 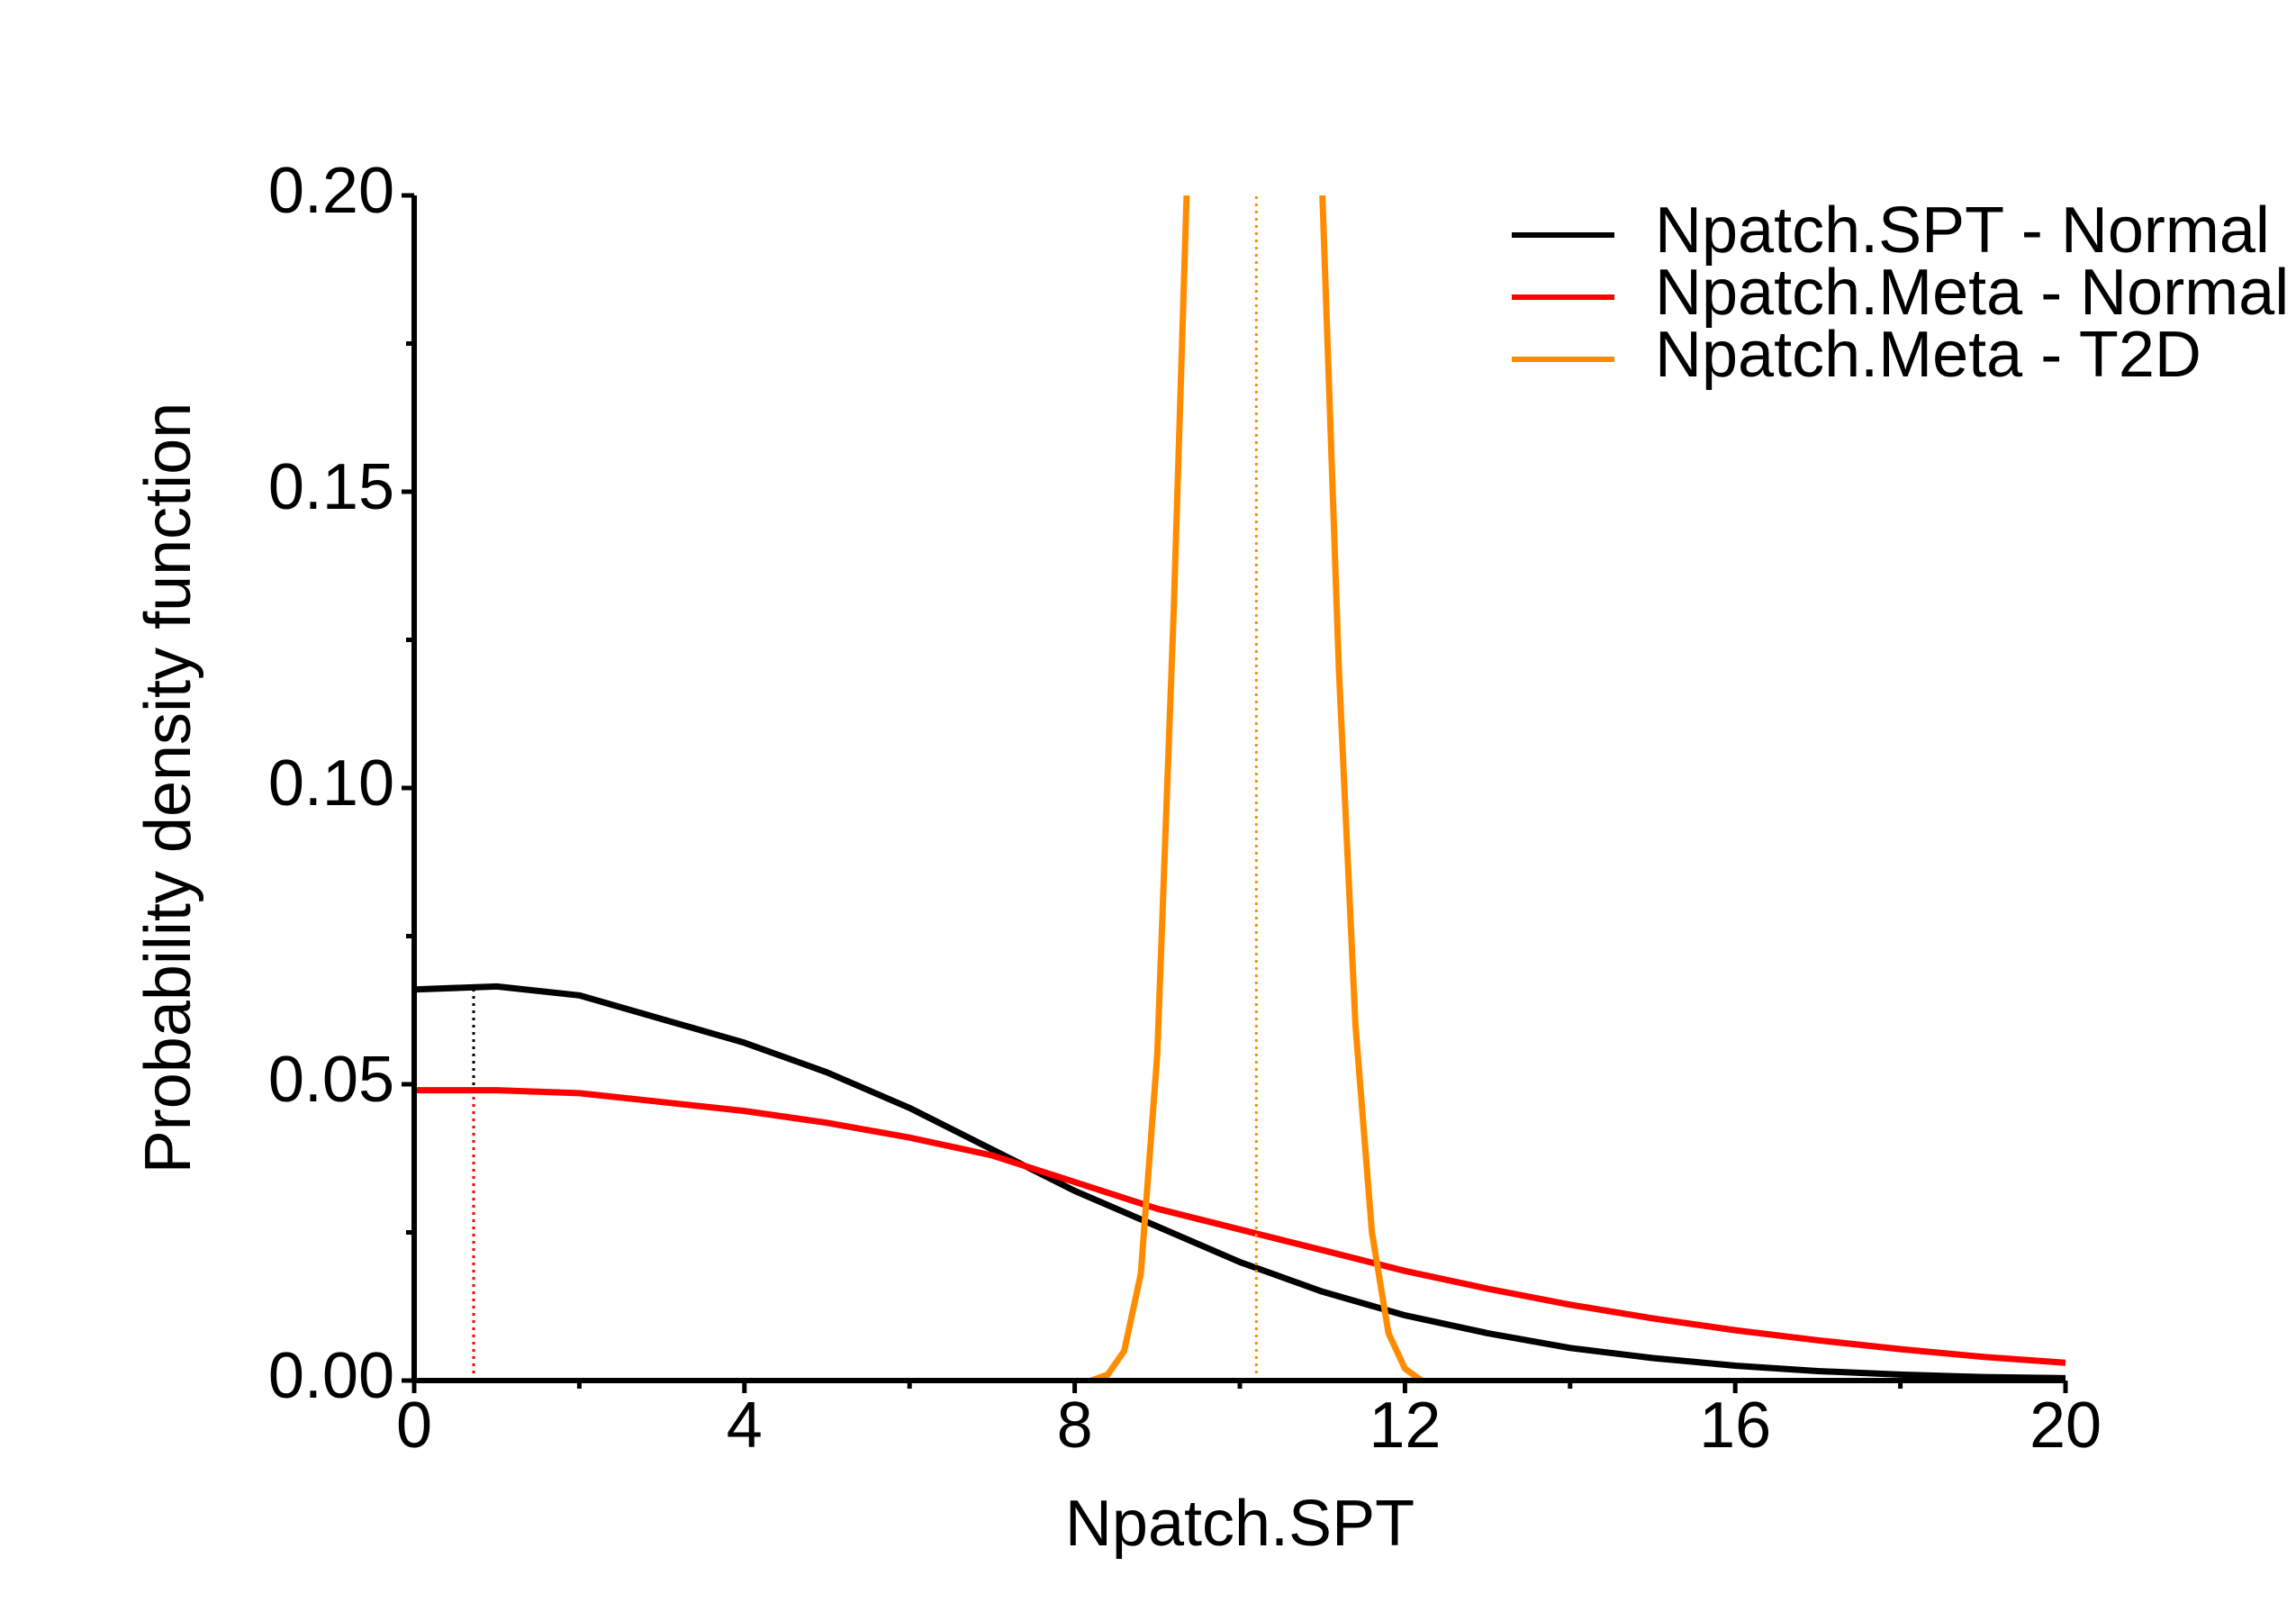 I want to click on y-tick-label: 0.10, so click(x=331, y=783).